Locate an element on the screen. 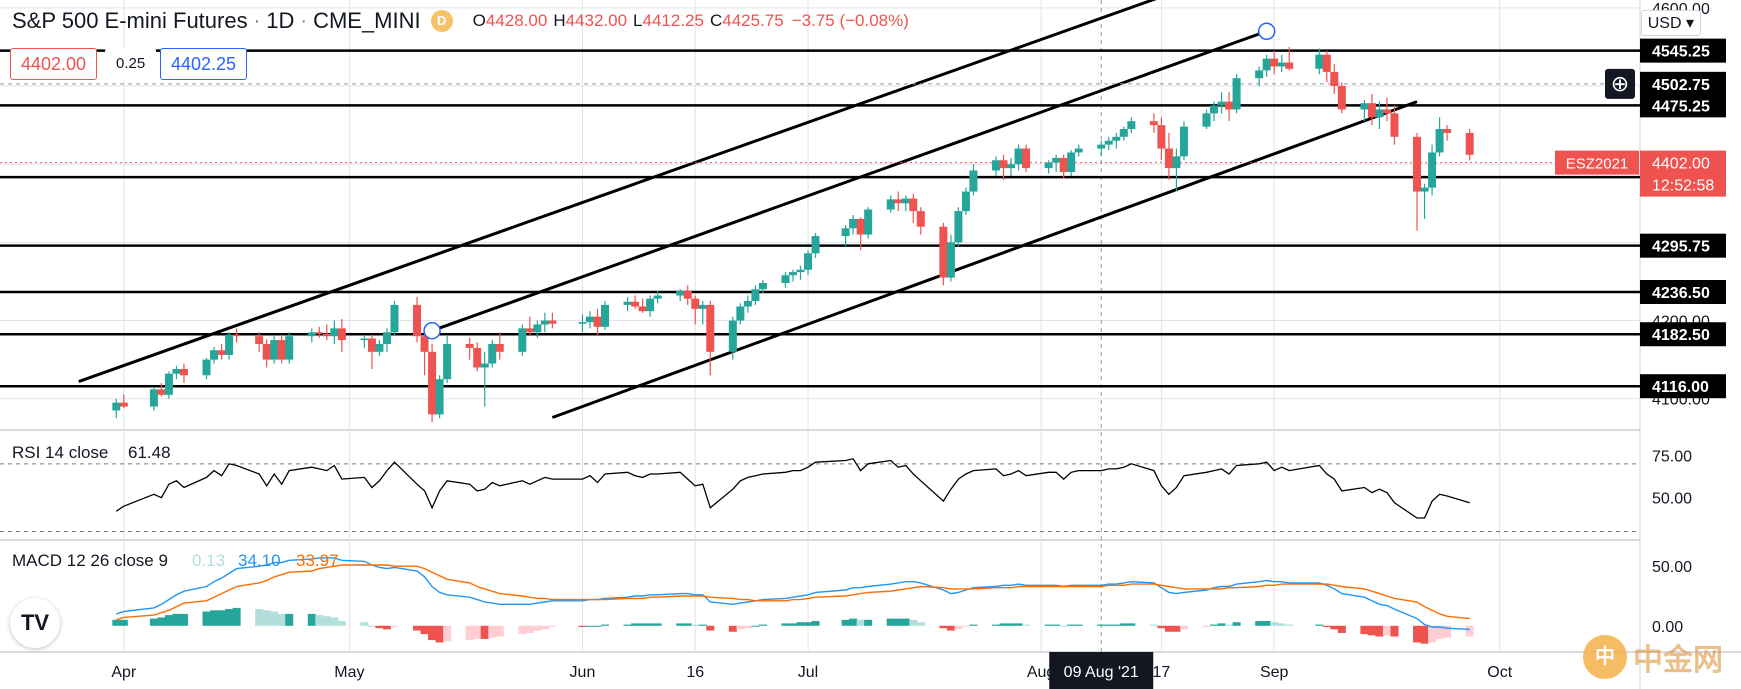 This screenshot has height=689, width=1741. open-value: 4428.00 is located at coordinates (516, 20).